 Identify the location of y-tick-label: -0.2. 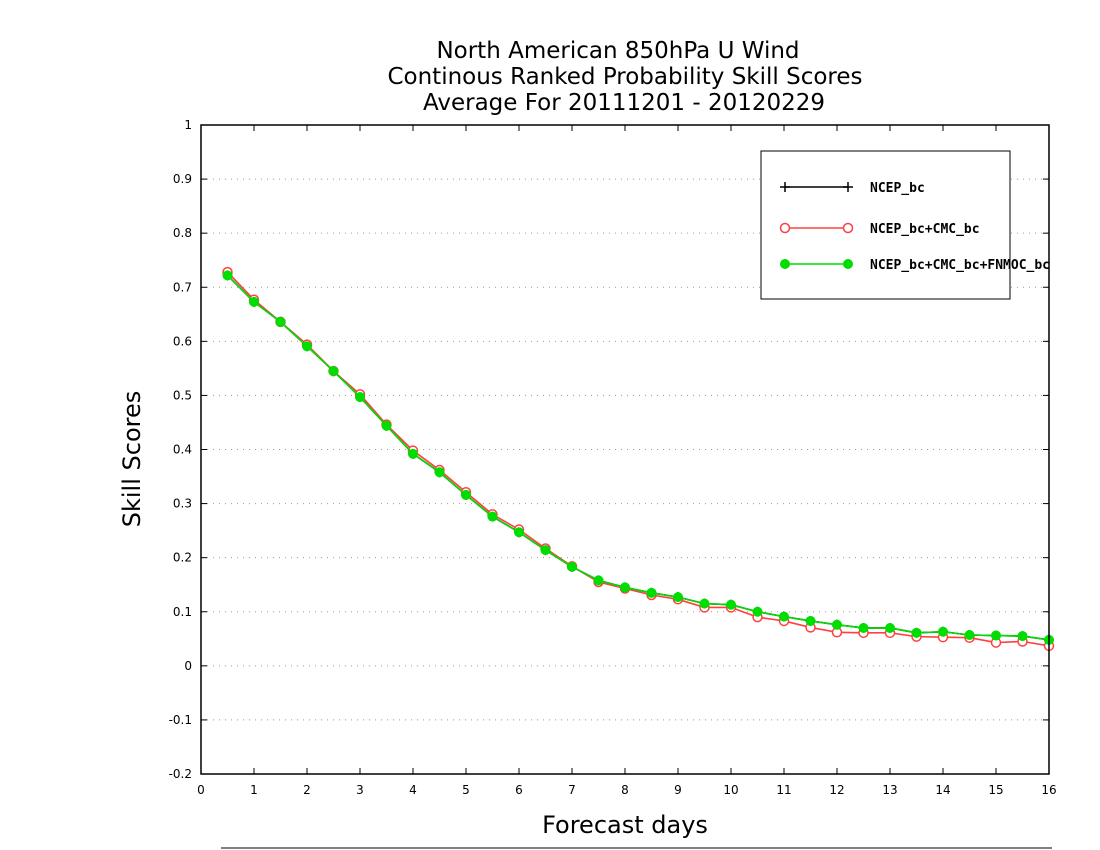
(180, 774).